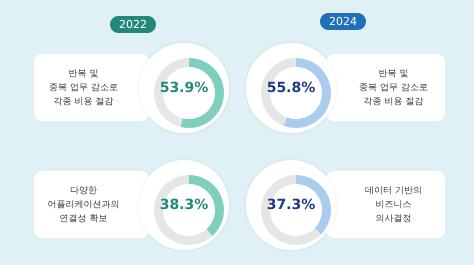 The image size is (474, 265). Describe the element at coordinates (291, 88) in the screenshot. I see `text: 55.8%` at that location.